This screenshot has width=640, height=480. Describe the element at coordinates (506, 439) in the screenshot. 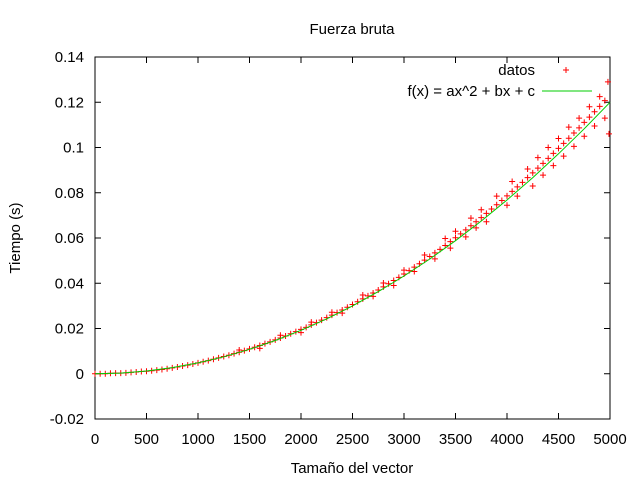

I see `x-tick-label: 4000` at that location.